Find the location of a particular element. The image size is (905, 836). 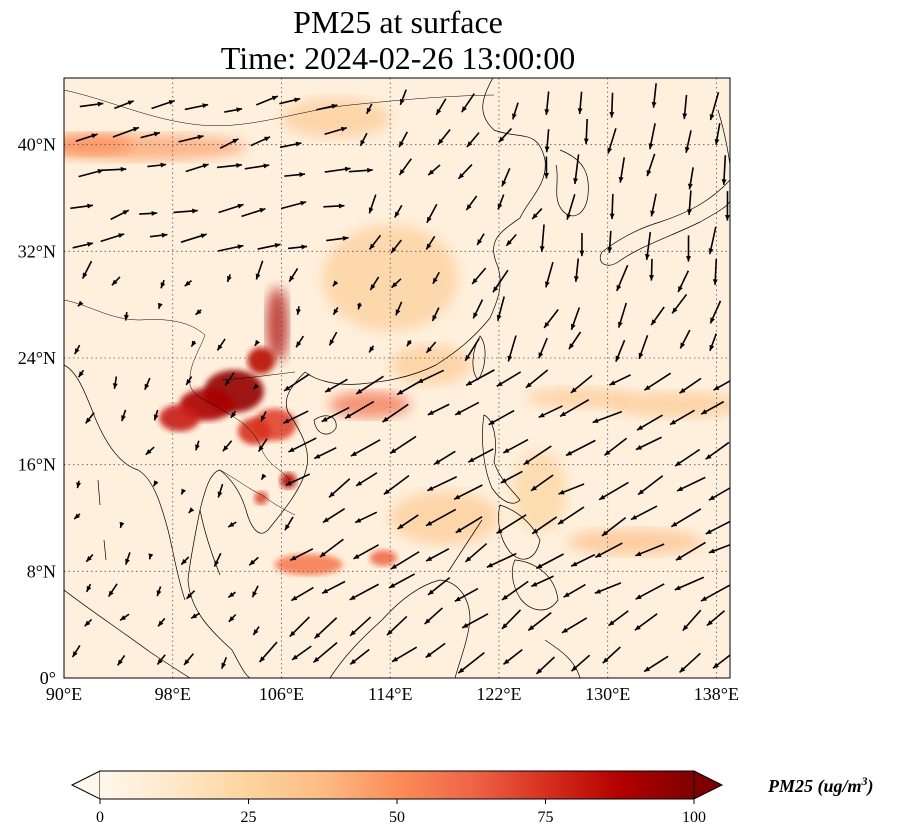

coastline-indochina is located at coordinates (247, 524).